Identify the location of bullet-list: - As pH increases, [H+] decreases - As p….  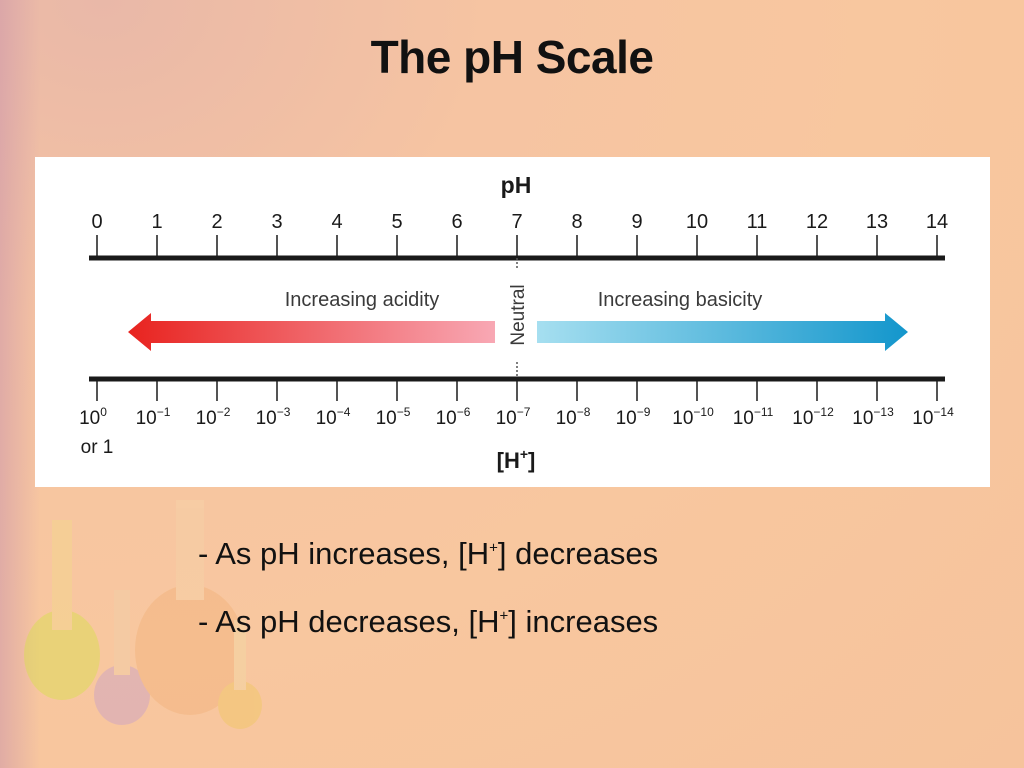
(428, 588).